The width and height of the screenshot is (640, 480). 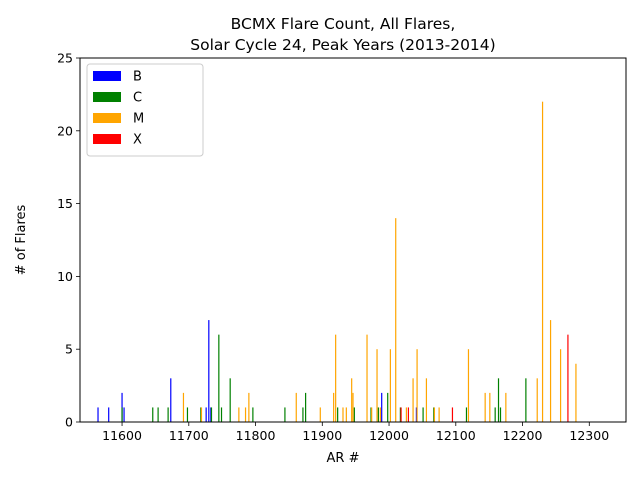 I want to click on legend-label-B: B, so click(x=137, y=77).